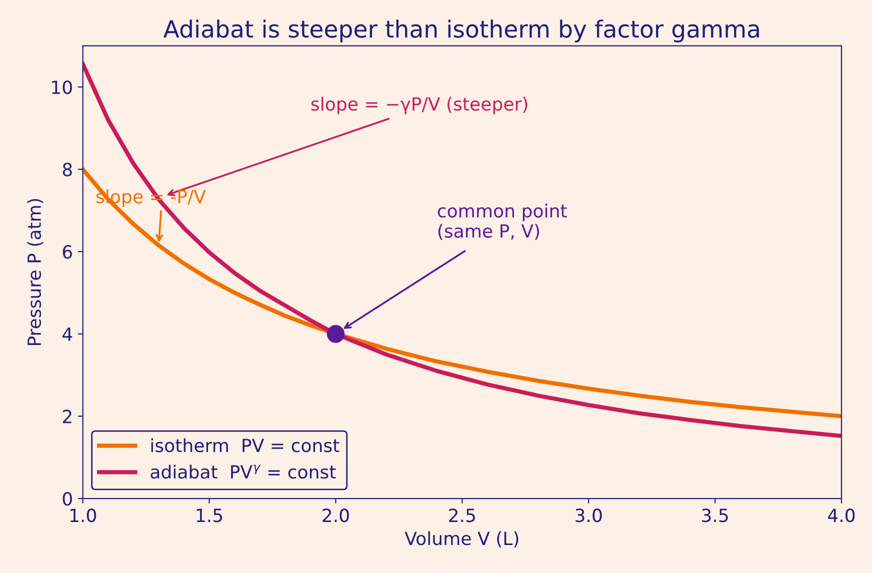 Image resolution: width=872 pixels, height=573 pixels. What do you see at coordinates (335, 515) in the screenshot?
I see `x-tick-label: 2.0` at bounding box center [335, 515].